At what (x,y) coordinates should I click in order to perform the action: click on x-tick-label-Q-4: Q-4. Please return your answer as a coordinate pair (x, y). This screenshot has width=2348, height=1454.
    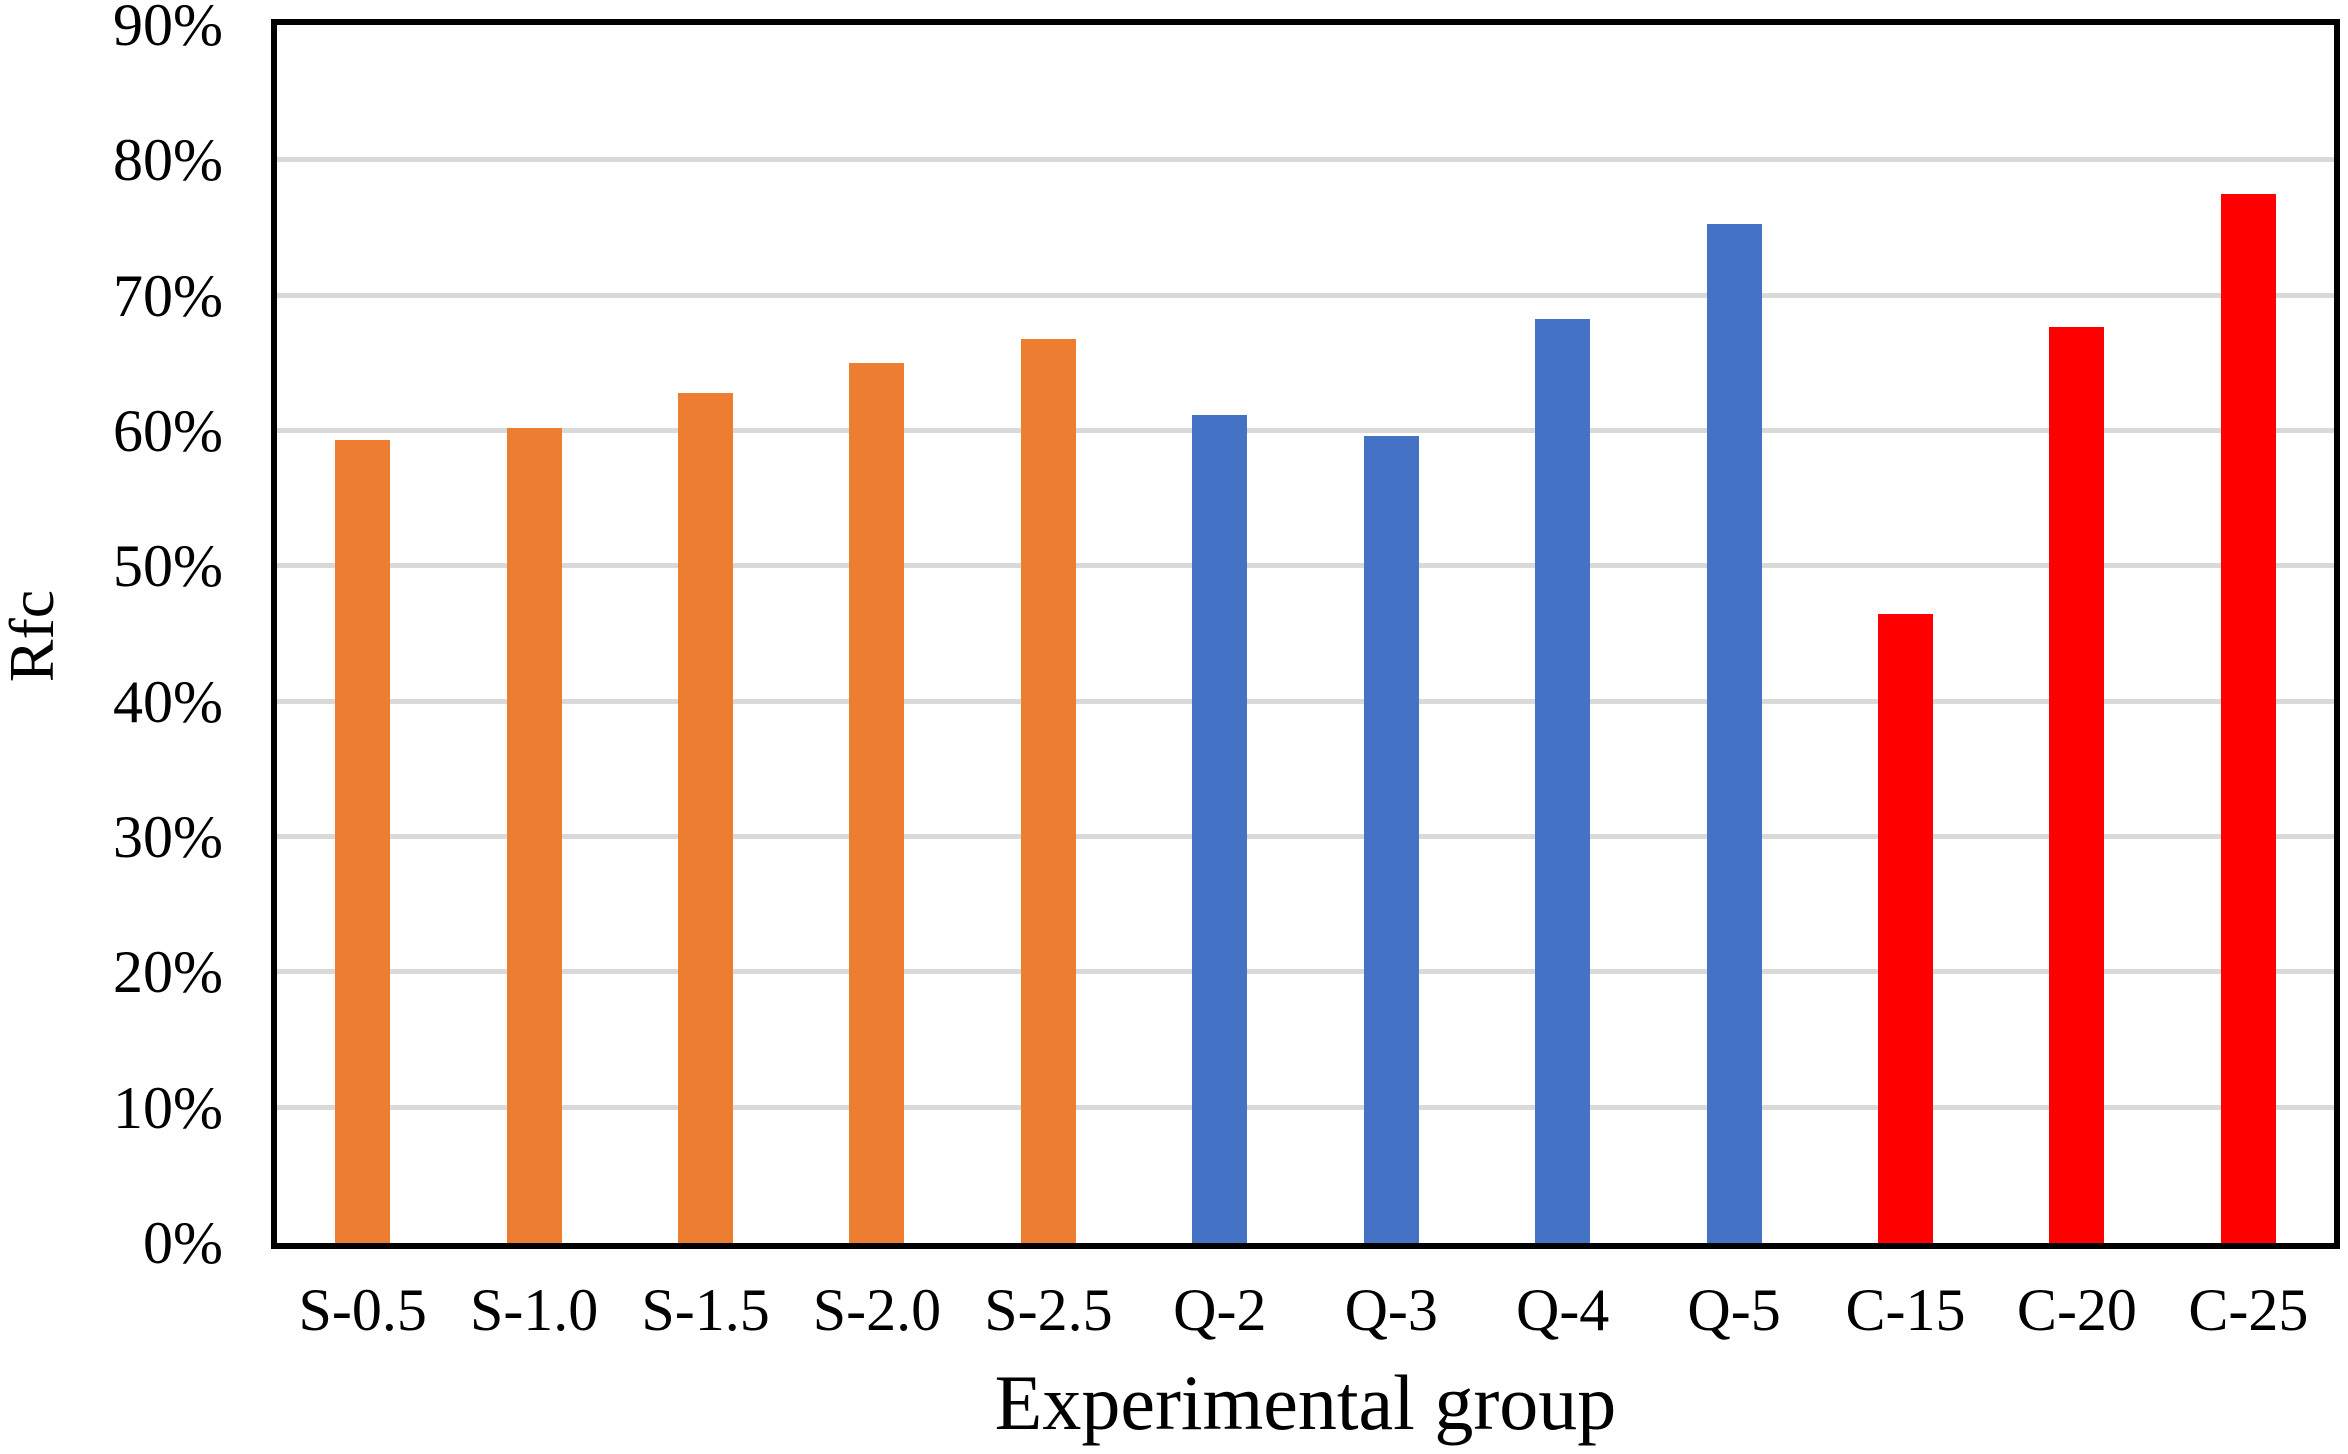
    Looking at the image, I should click on (1563, 1310).